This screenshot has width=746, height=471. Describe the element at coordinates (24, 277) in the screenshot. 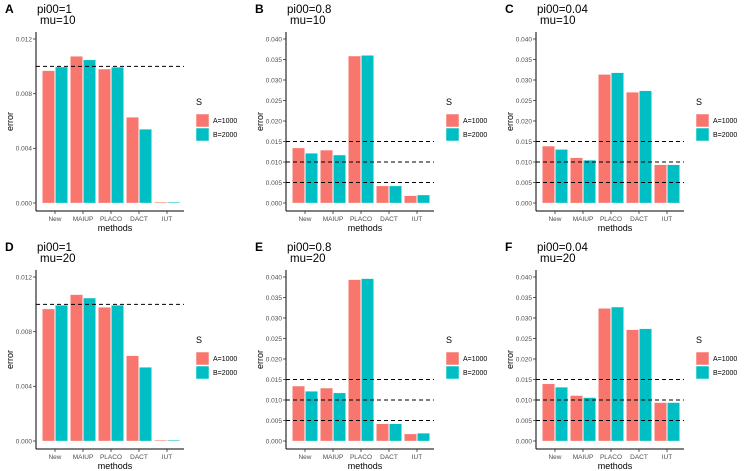

I see `y-tick-label: 0.012` at that location.